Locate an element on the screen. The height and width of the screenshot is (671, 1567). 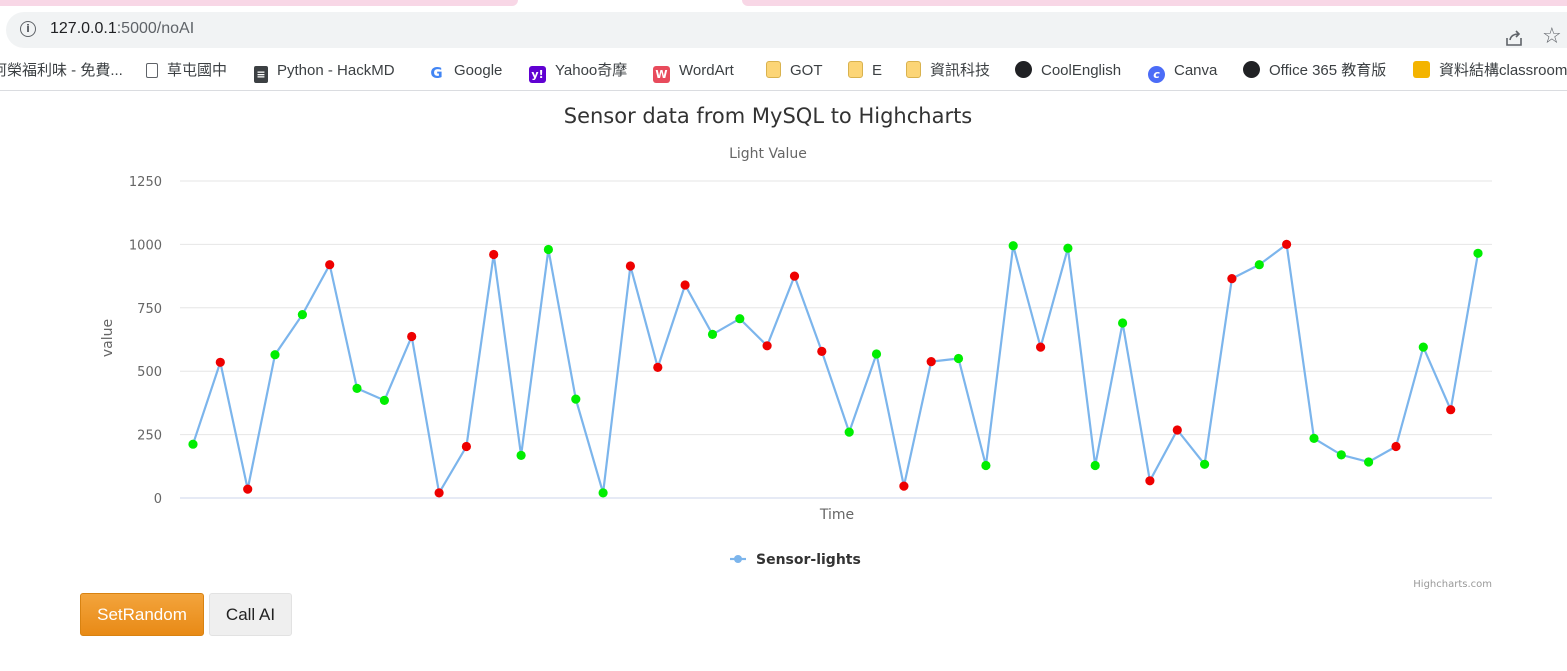
tab-strip is located at coordinates (783, 4).